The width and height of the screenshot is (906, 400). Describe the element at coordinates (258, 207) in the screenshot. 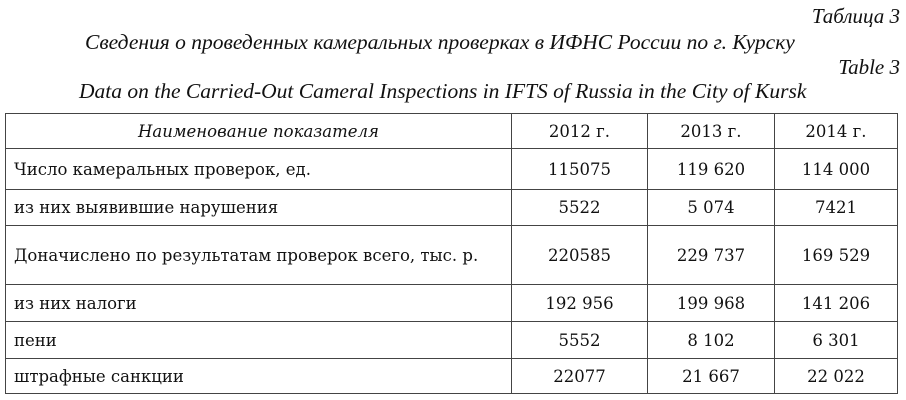

I see `row-label: из них выявившие нарушения` at that location.